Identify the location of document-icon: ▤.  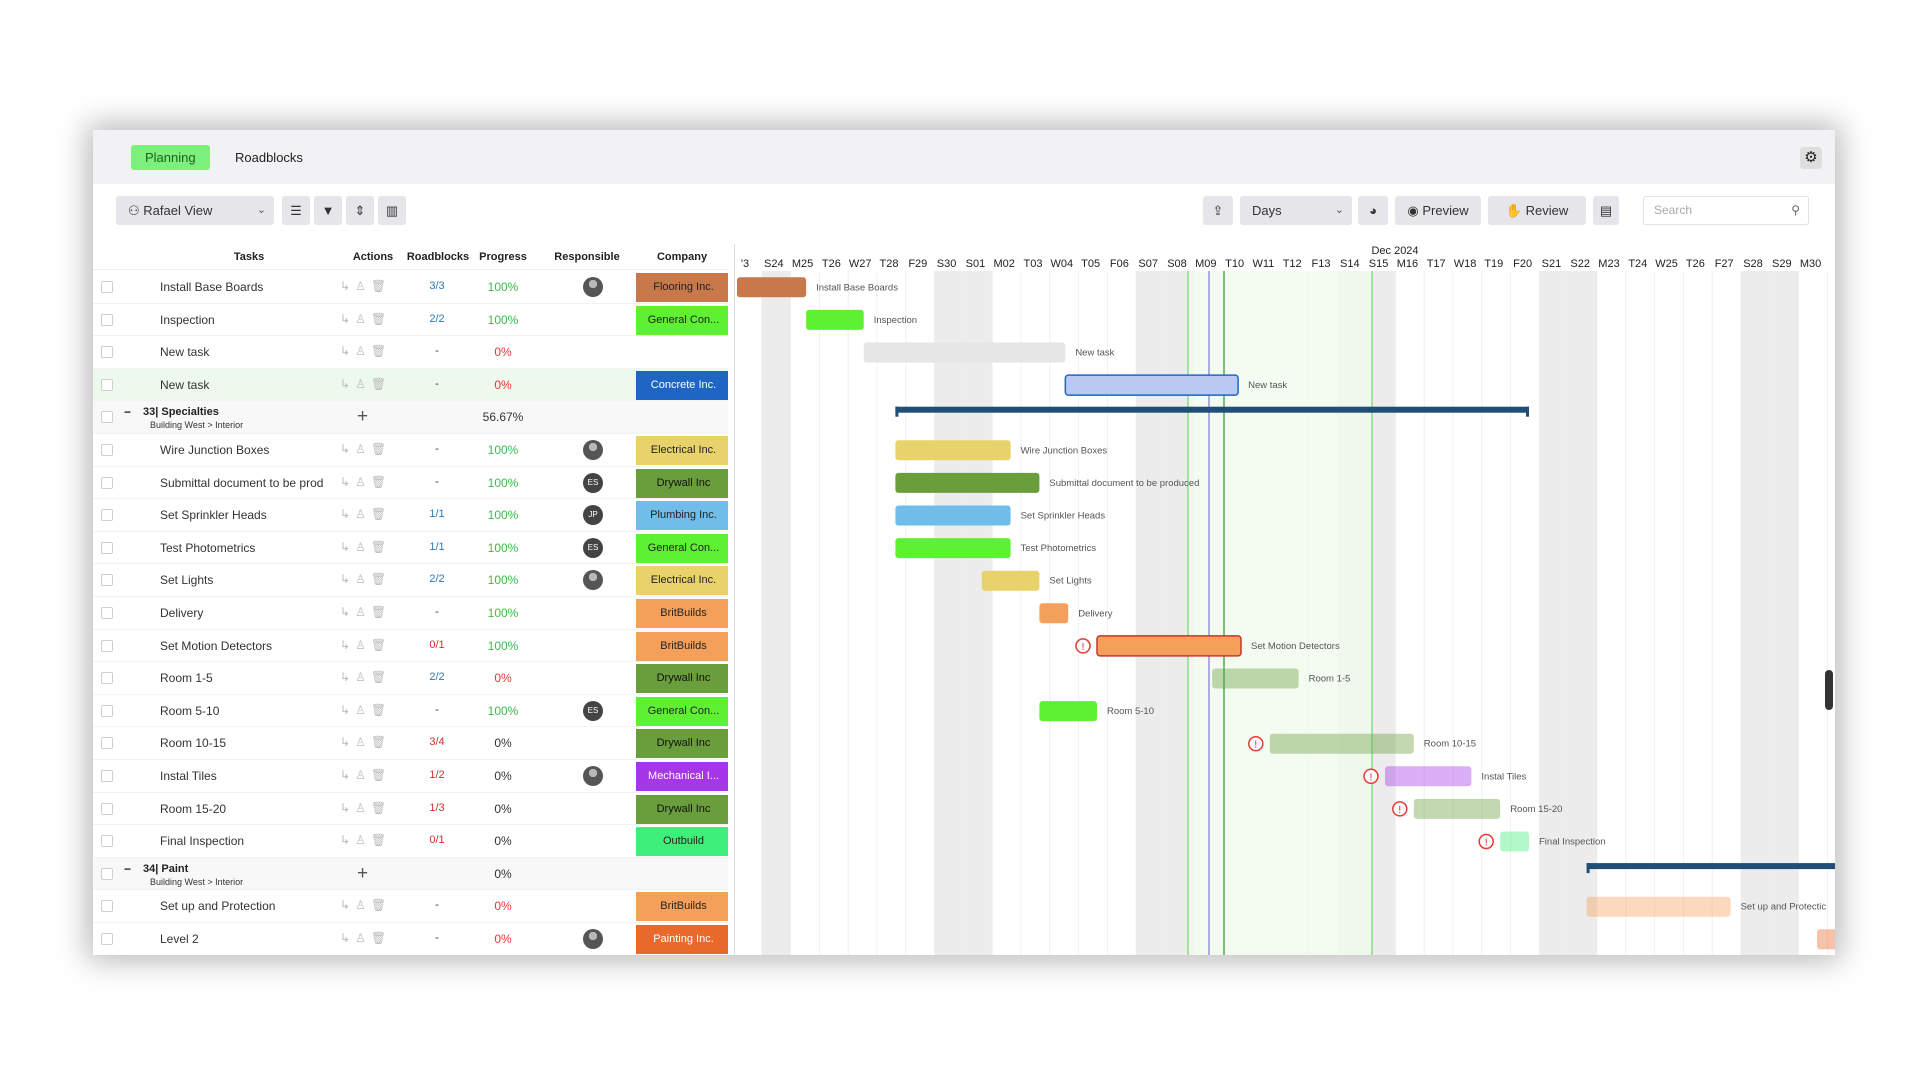
(1606, 210).